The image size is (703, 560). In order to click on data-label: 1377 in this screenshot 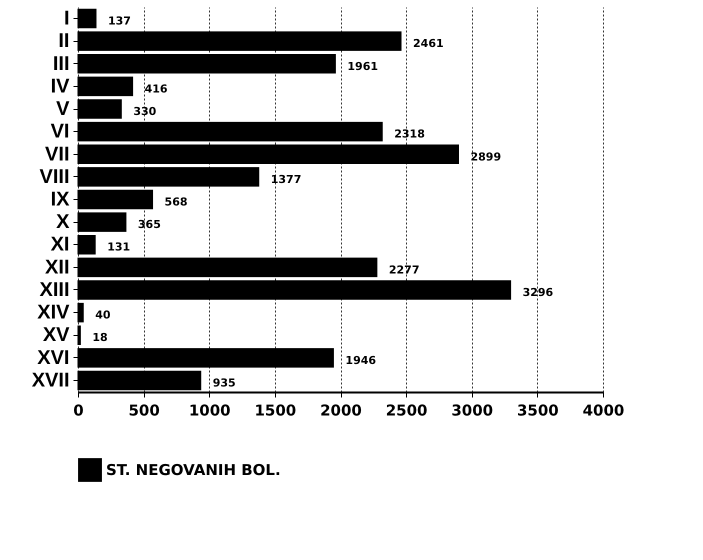, I will do `click(286, 179)`.